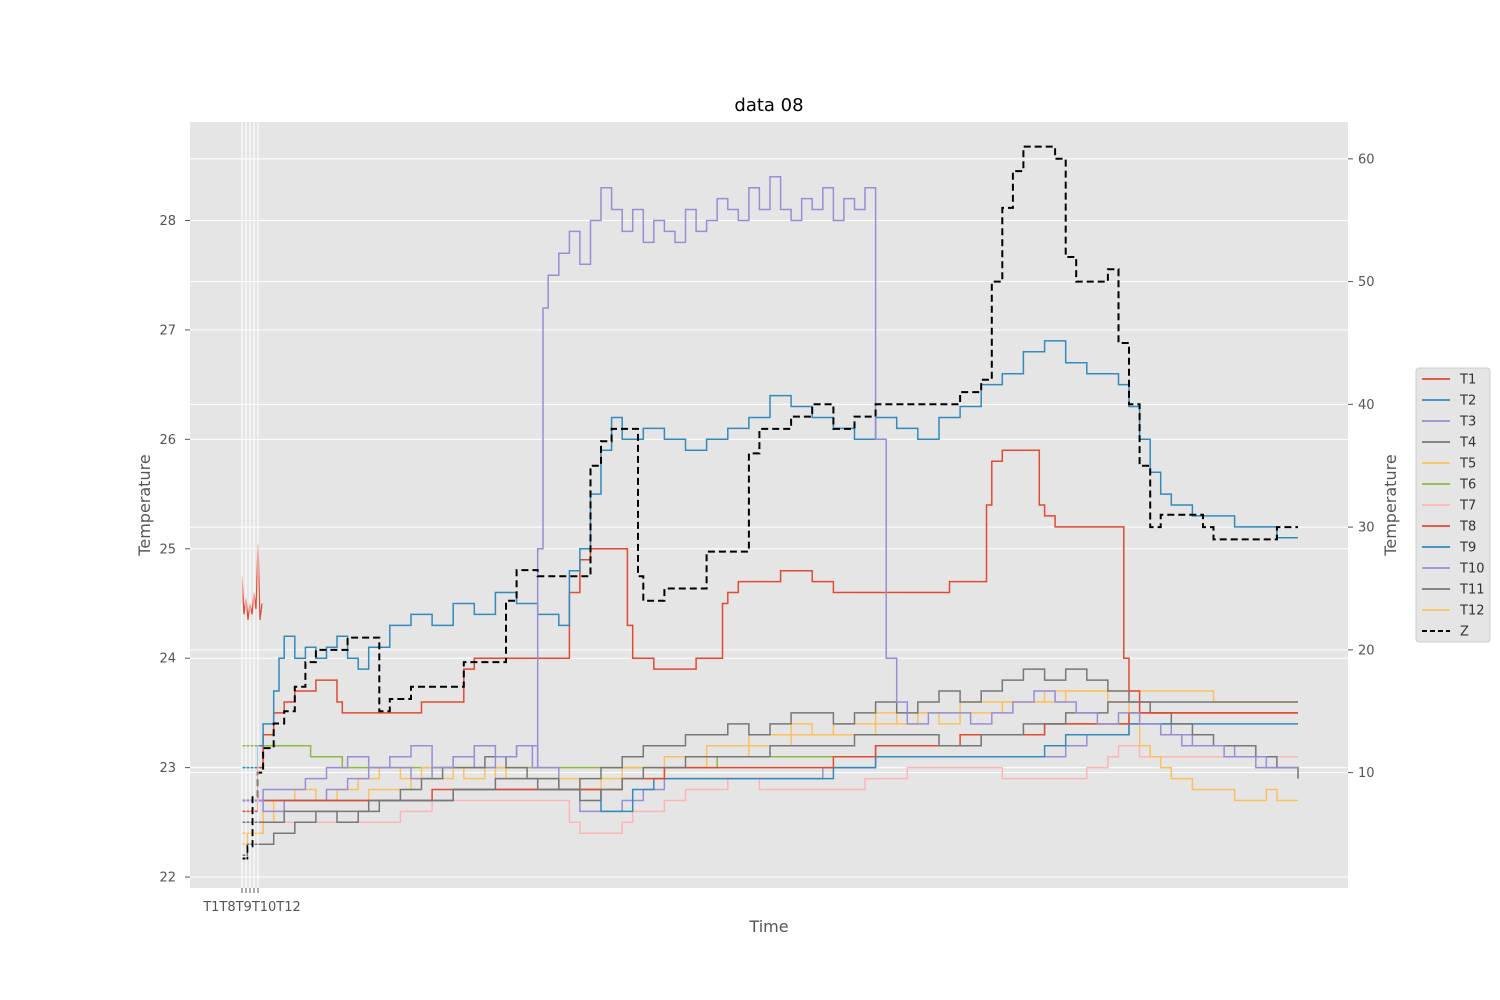 The width and height of the screenshot is (1500, 1000). I want to click on legend-label-t11: T11, so click(1471, 590).